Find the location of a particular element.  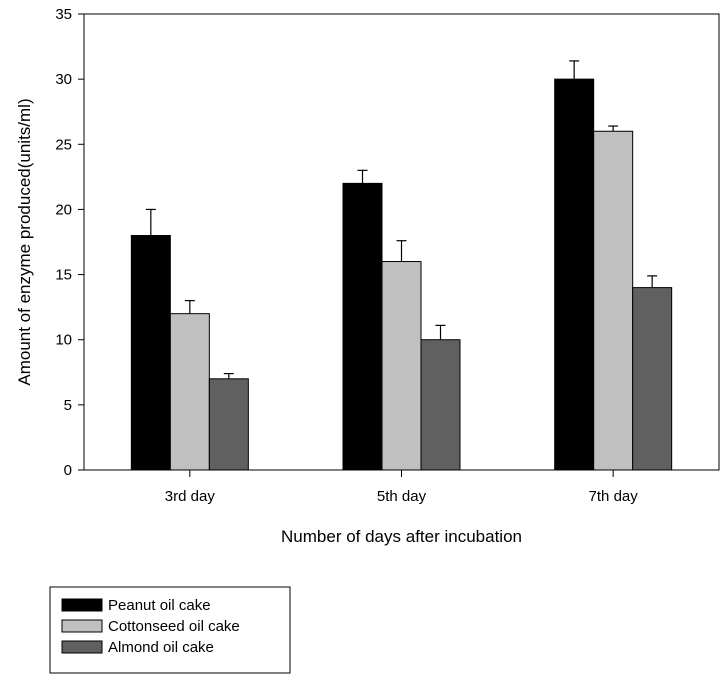

y-axis-title: Amount of enzyme produced(units/ml) is located at coordinates (24, 241).